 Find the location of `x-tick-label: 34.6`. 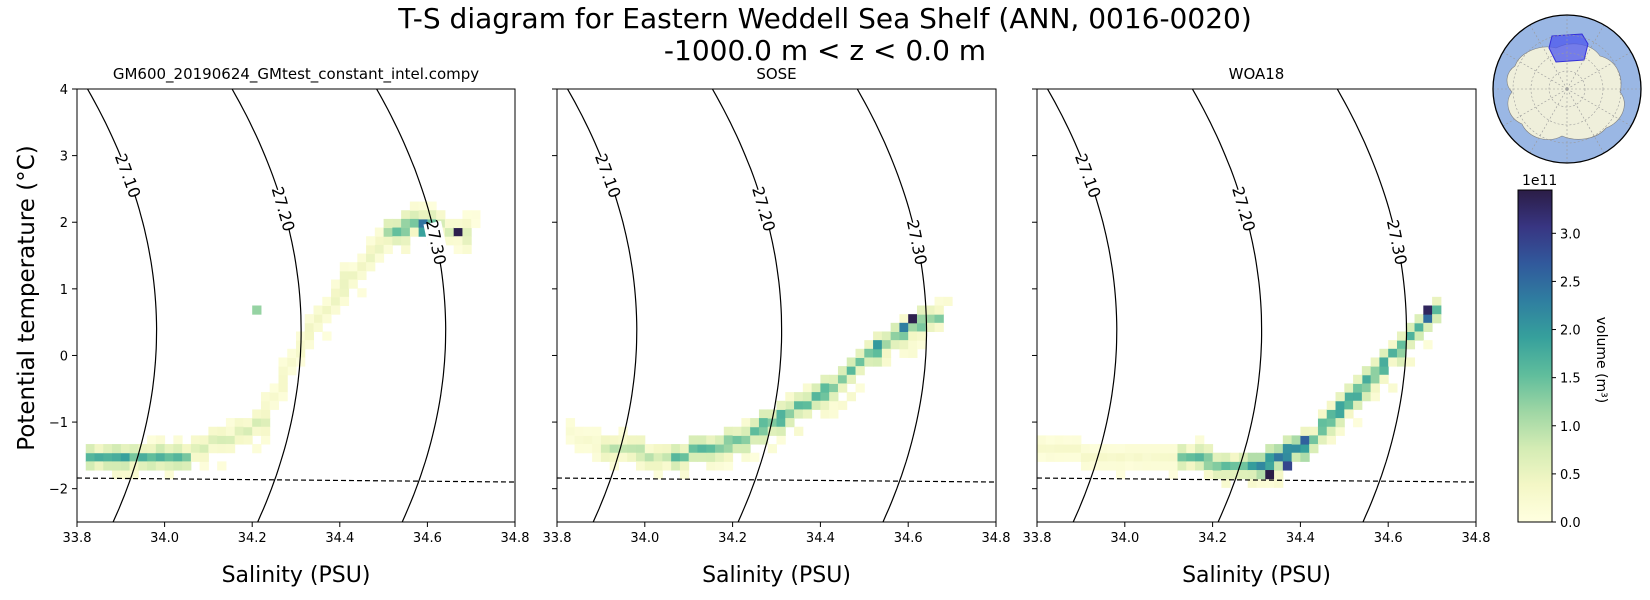

x-tick-label: 34.6 is located at coordinates (1388, 538).